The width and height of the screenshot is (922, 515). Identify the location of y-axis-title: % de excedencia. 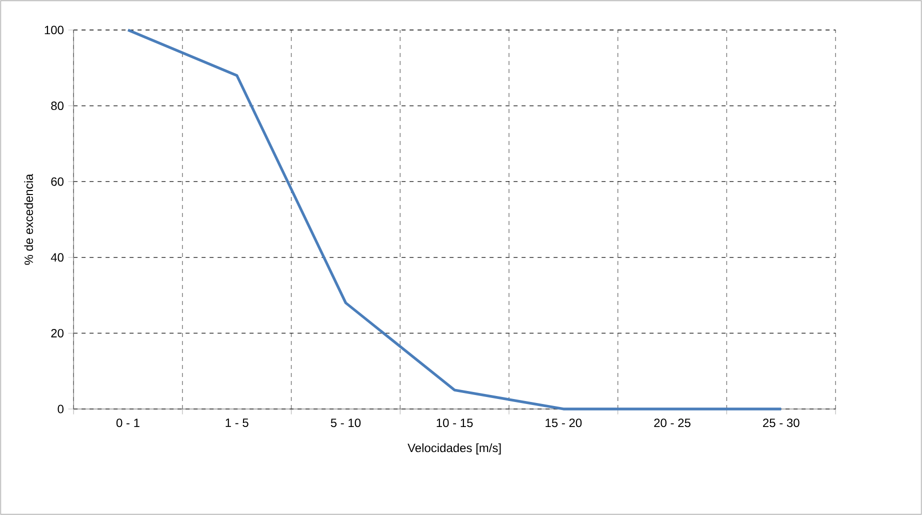
(29, 219).